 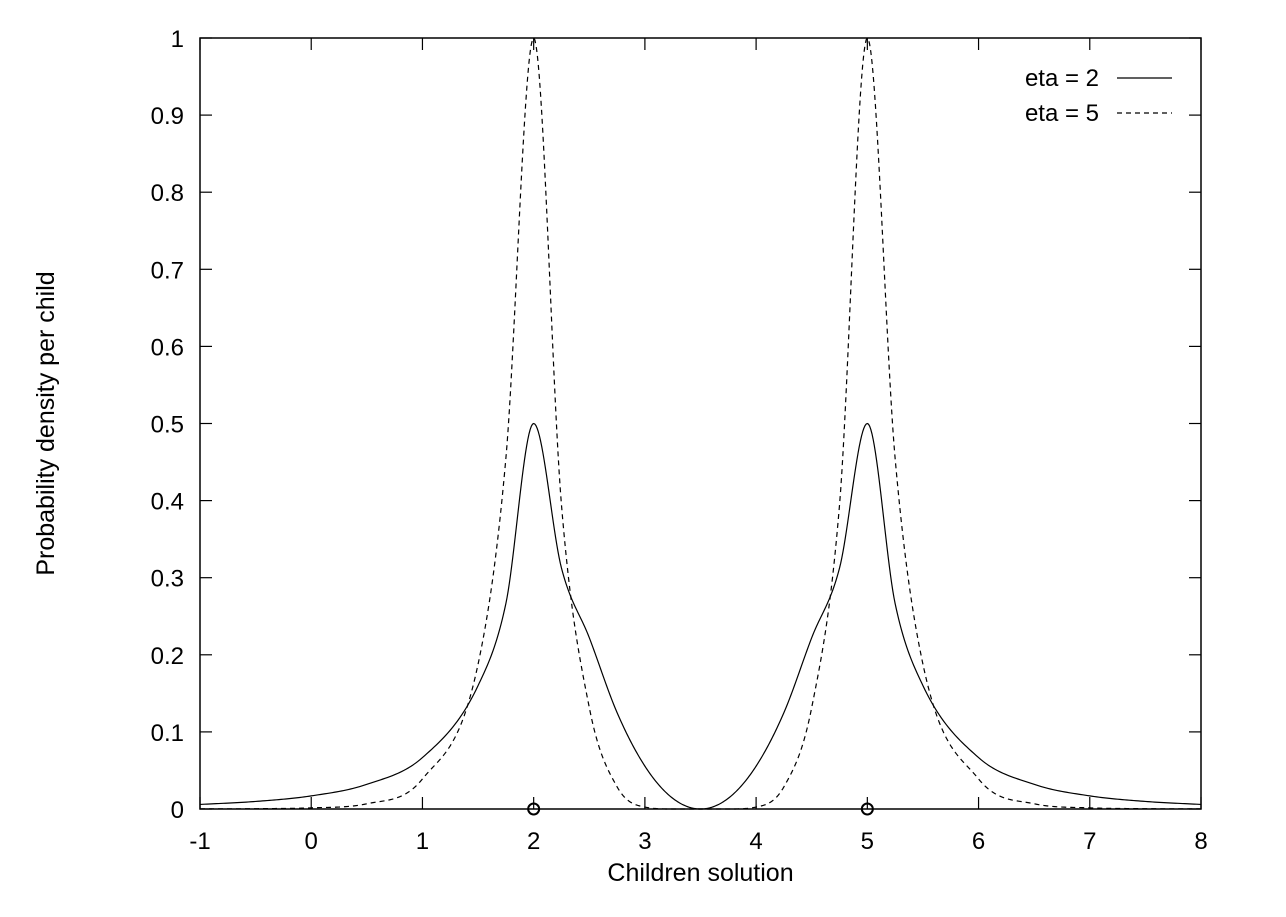 I want to click on legend: eta = 2 eta = 5, so click(x=1098, y=96).